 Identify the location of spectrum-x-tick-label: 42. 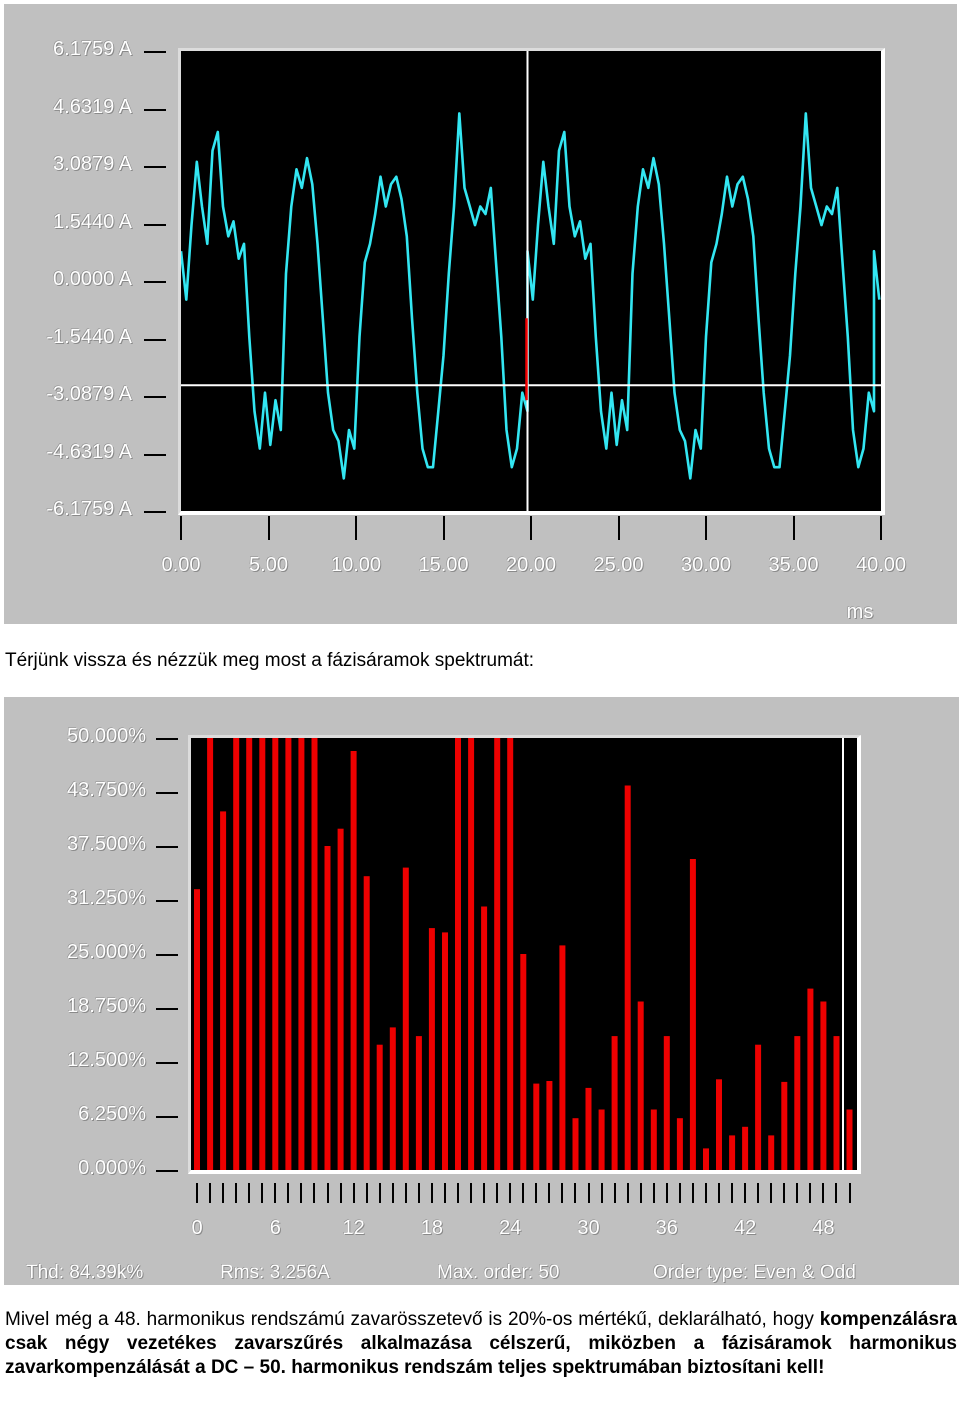
(745, 1228).